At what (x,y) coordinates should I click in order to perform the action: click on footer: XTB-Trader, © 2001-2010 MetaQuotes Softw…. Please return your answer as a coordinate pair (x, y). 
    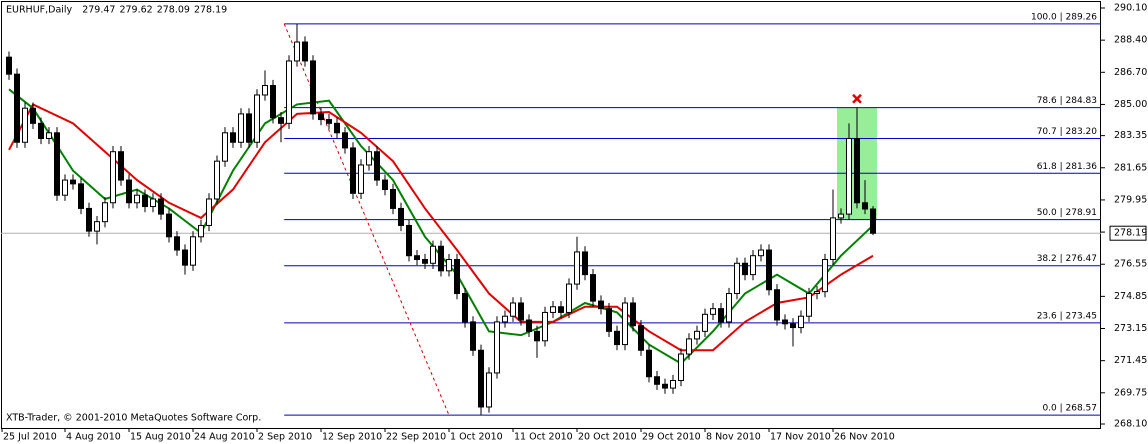
    Looking at the image, I should click on (133, 418).